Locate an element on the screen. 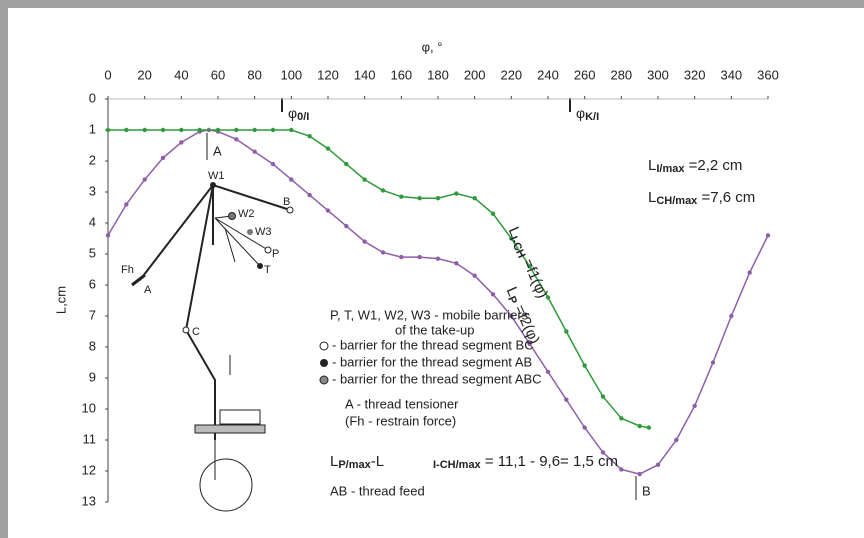 The width and height of the screenshot is (864, 538). annotation: LP/max-L is located at coordinates (357, 462).